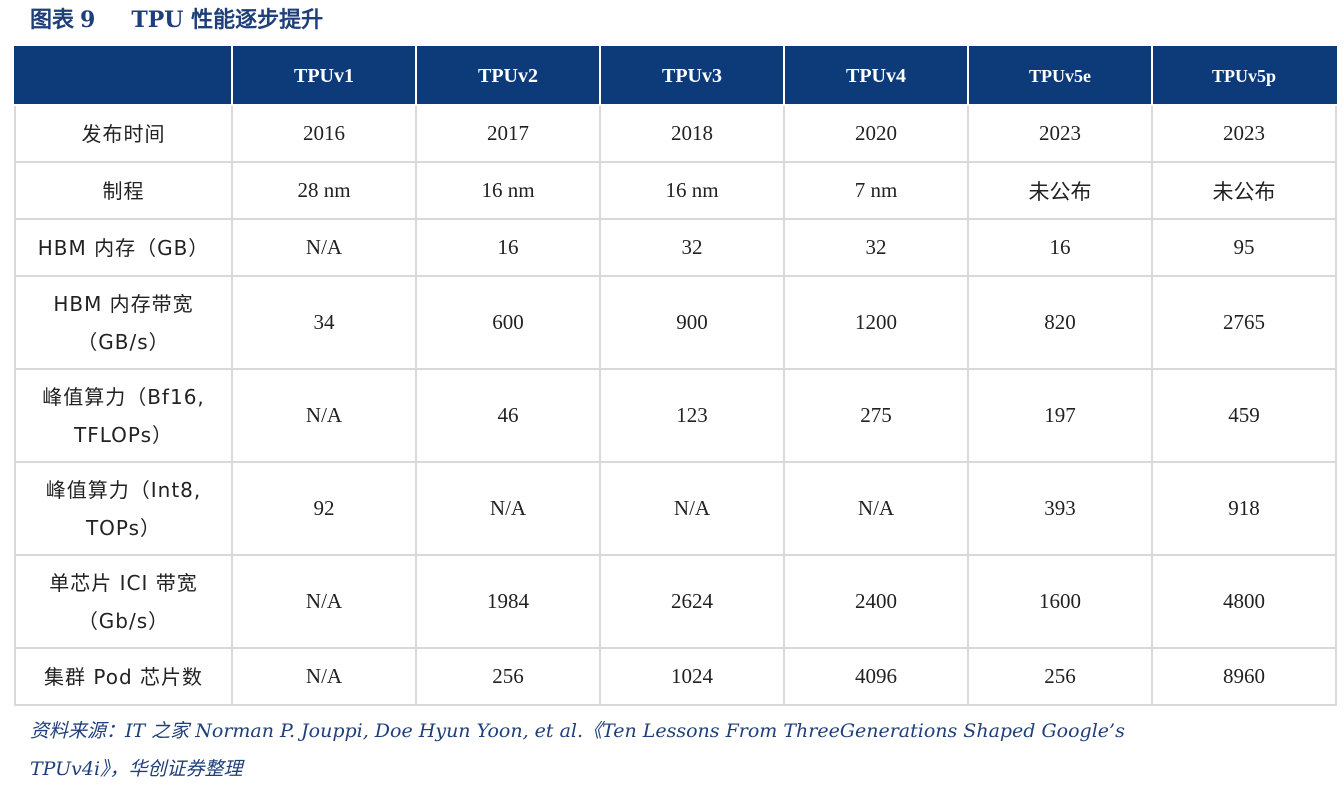 Image resolution: width=1344 pixels, height=789 pixels. What do you see at coordinates (1060, 415) in the screenshot?
I see `table-cell: 197` at bounding box center [1060, 415].